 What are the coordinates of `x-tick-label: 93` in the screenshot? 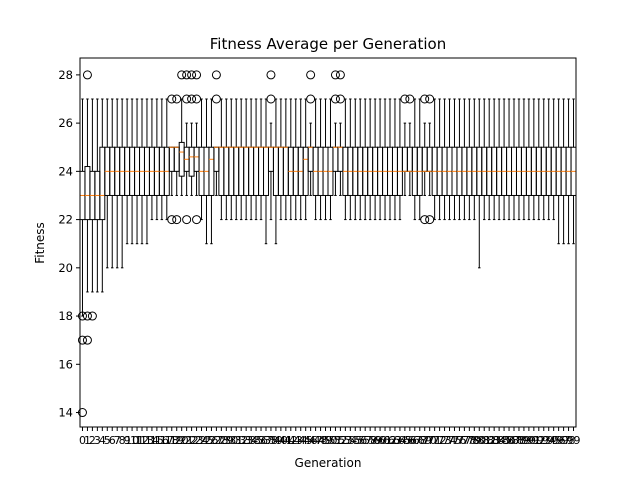 It's located at (544, 440).